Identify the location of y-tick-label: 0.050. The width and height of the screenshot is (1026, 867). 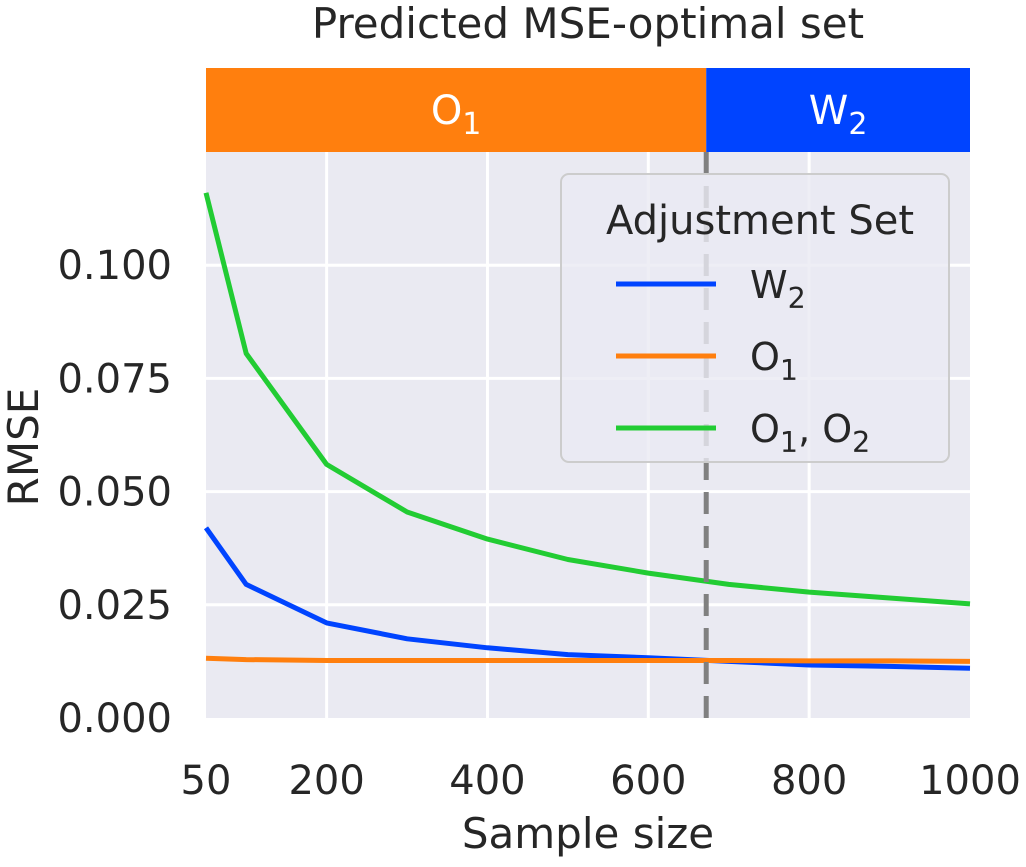
(114, 493).